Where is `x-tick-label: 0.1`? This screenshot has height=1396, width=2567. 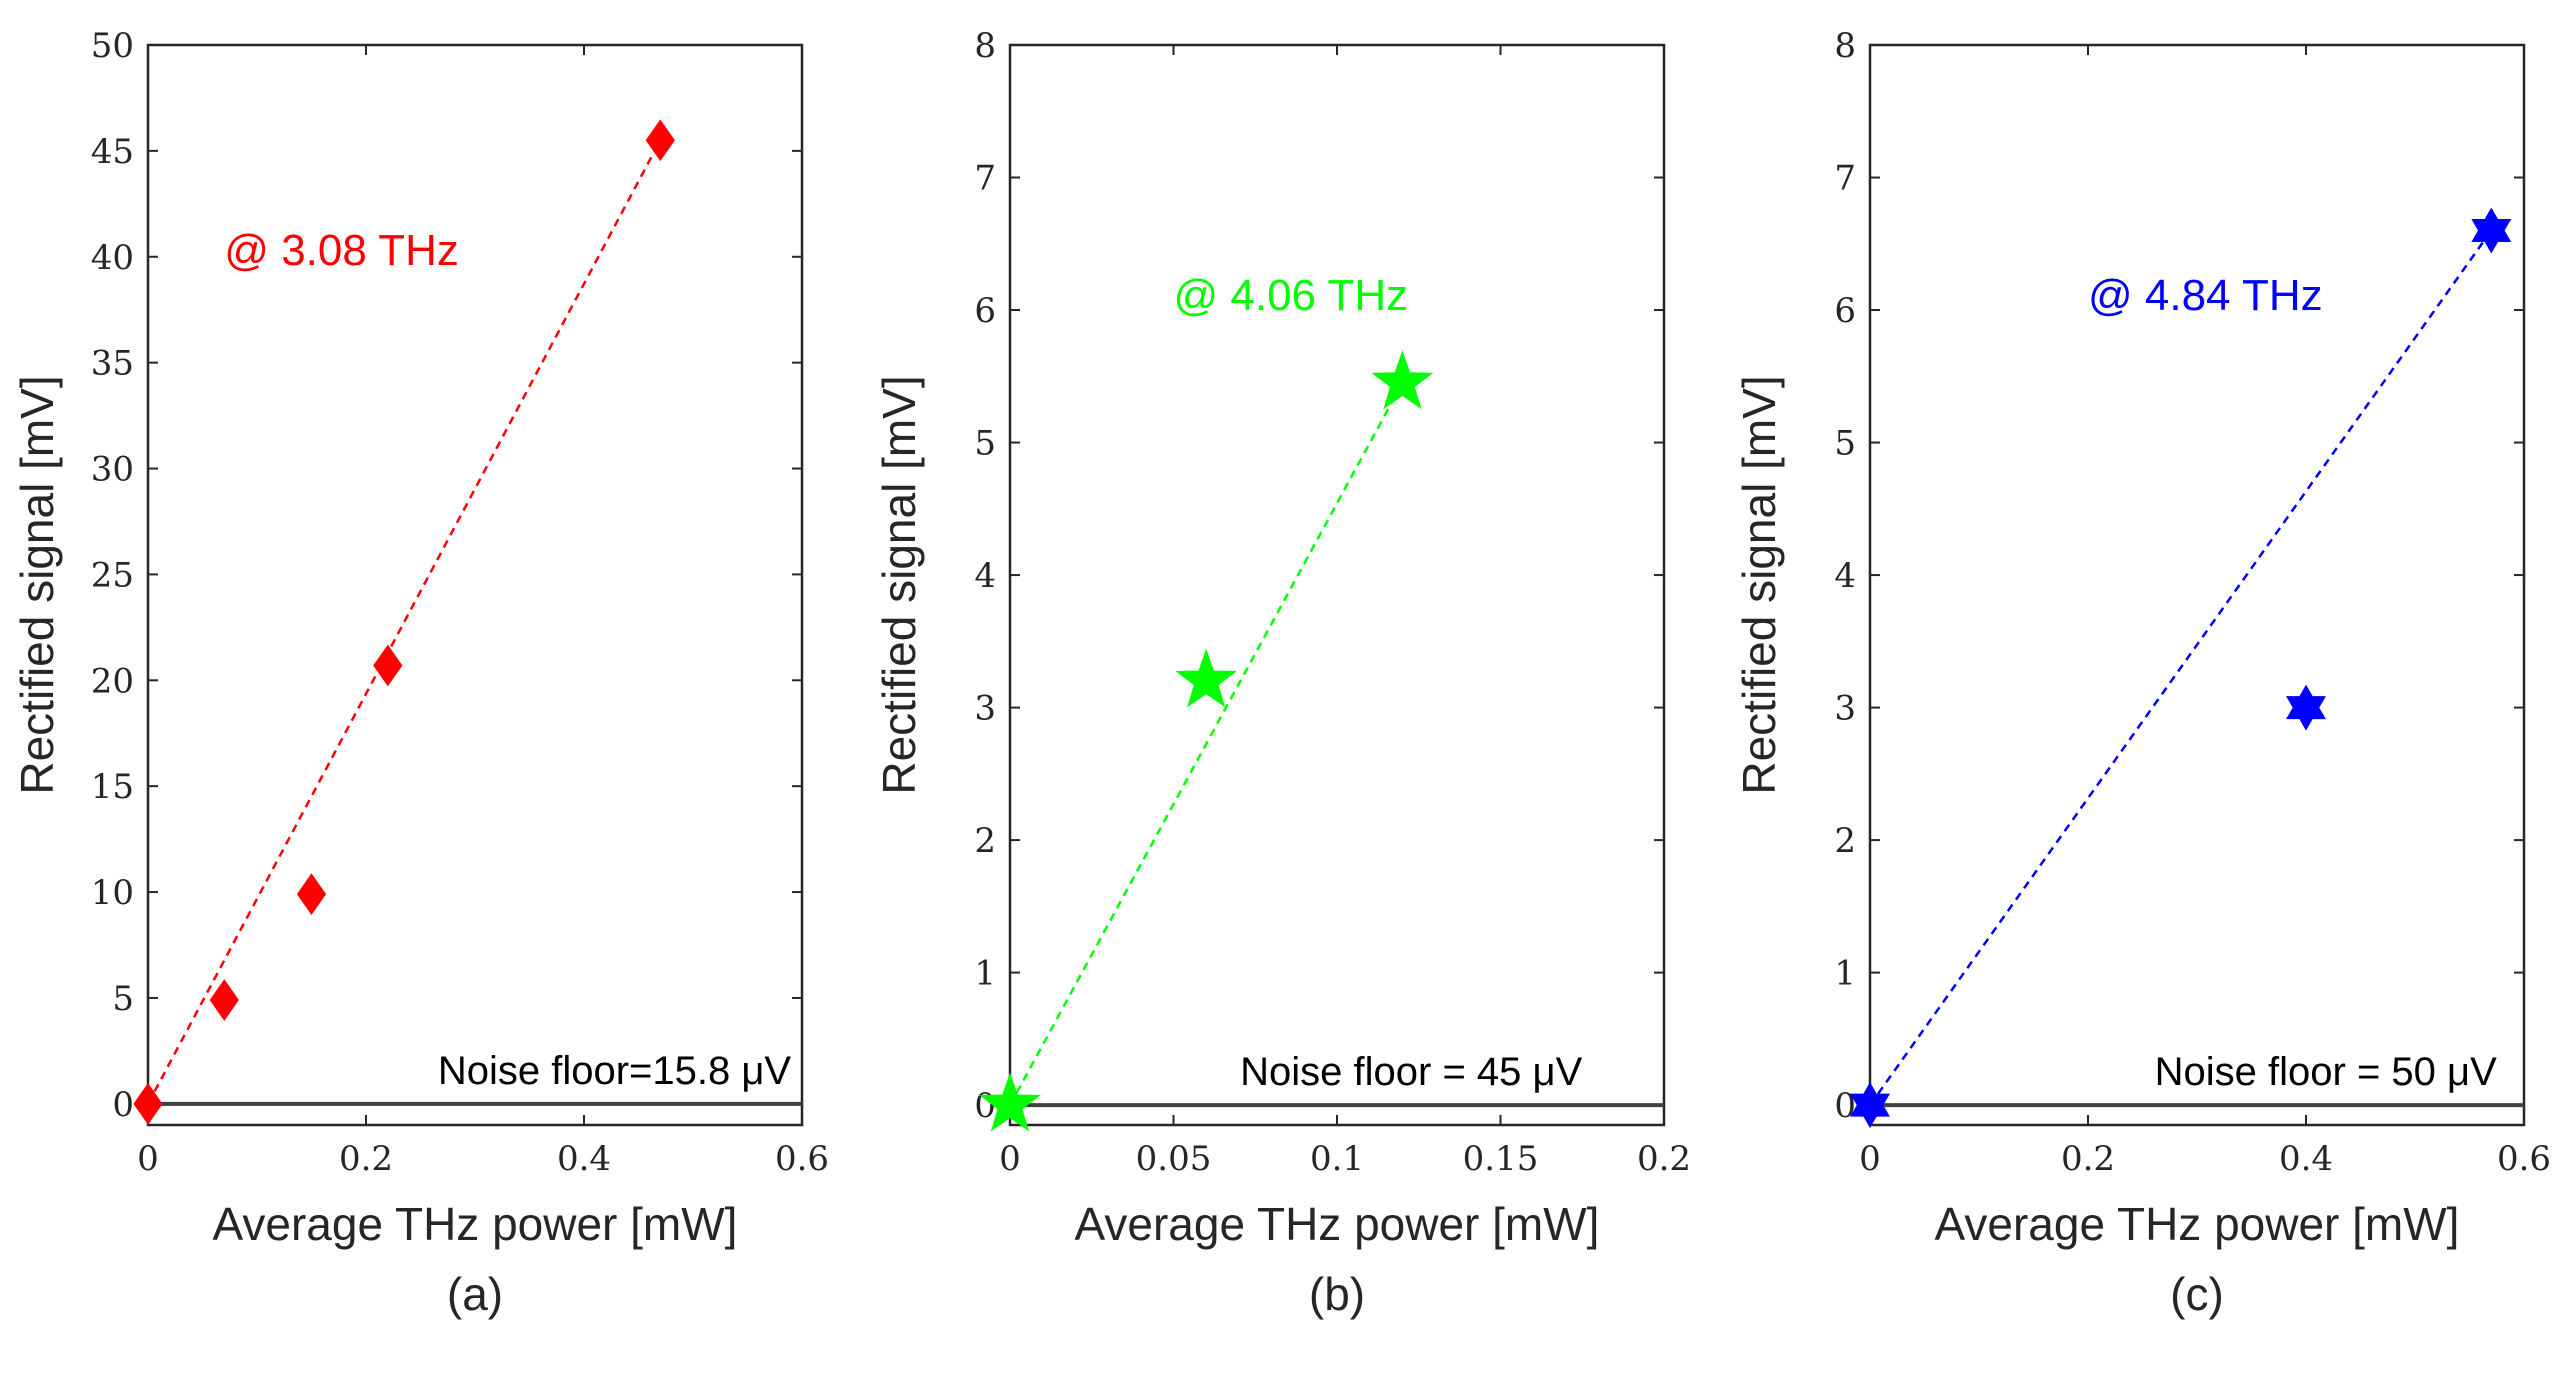
x-tick-label: 0.1 is located at coordinates (1337, 1159).